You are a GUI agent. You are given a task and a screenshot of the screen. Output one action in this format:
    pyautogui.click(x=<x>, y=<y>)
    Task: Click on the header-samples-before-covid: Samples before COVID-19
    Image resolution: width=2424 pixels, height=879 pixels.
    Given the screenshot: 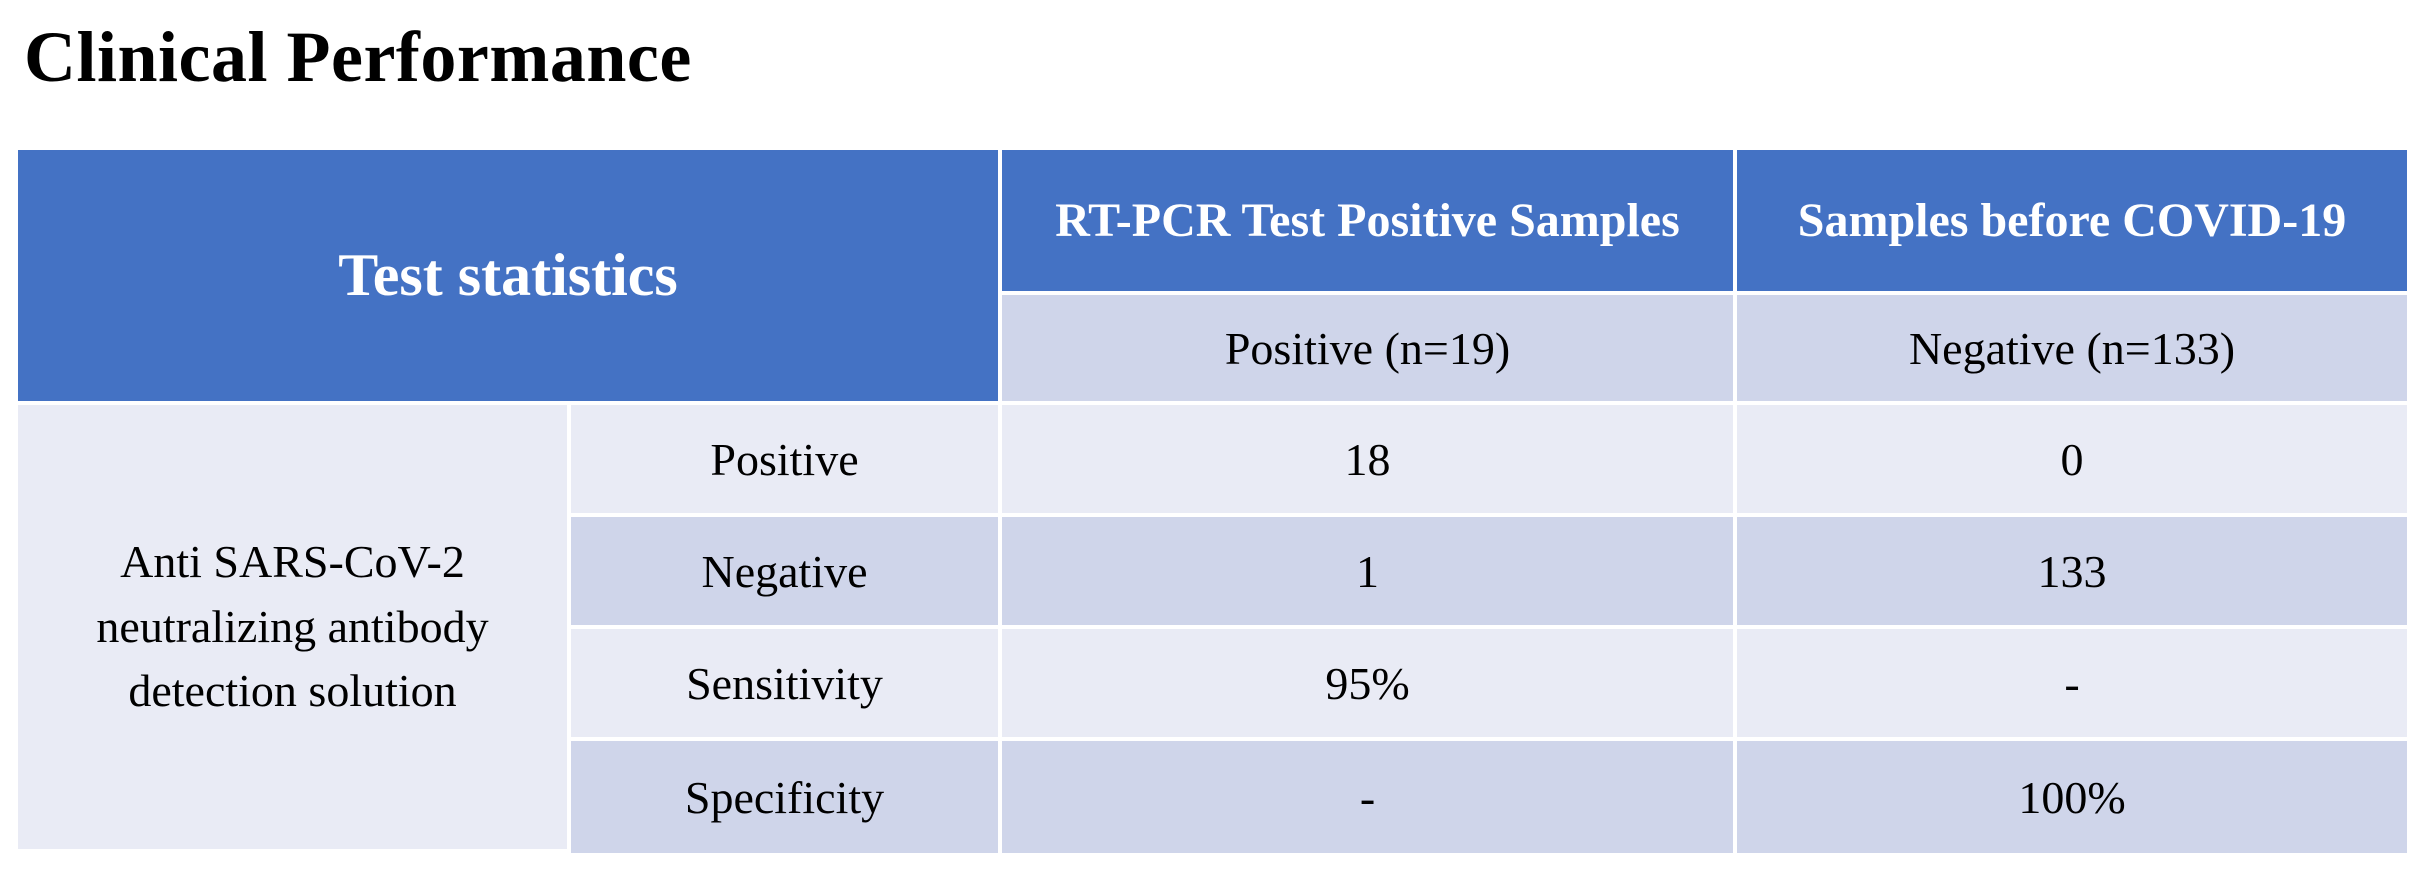 What is the action you would take?
    pyautogui.click(x=2072, y=222)
    